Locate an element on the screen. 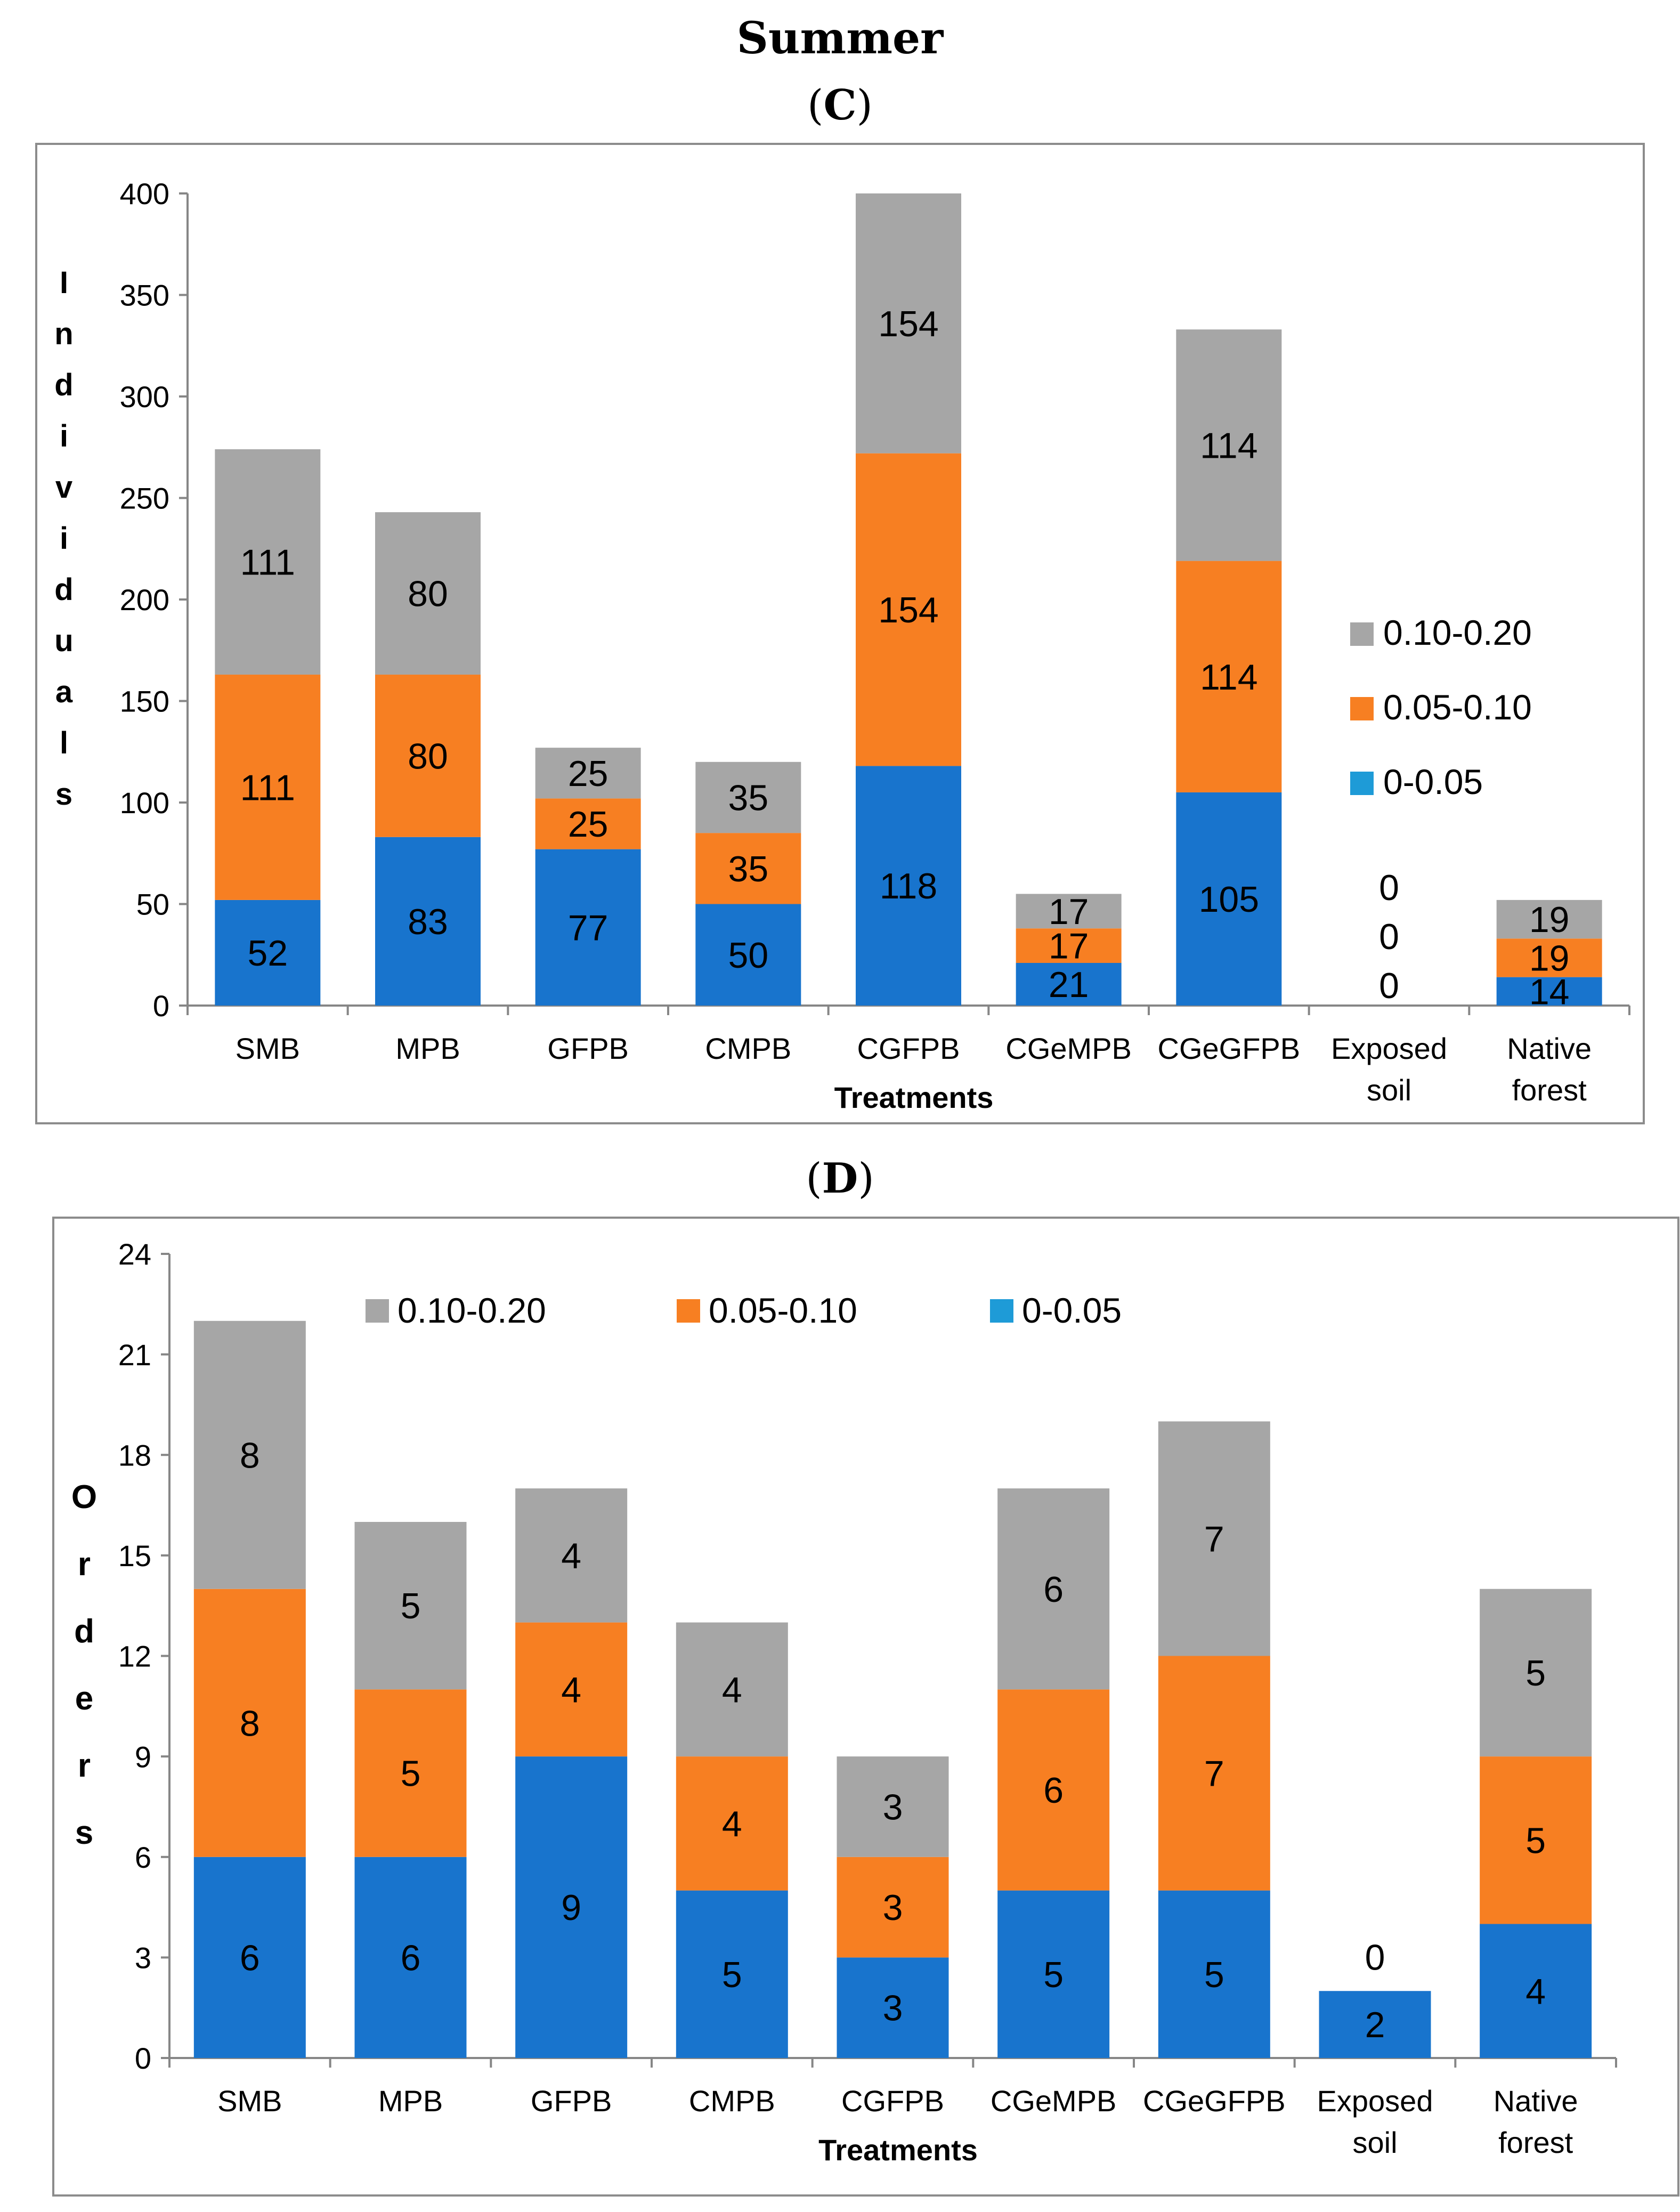 Image resolution: width=1680 pixels, height=2212 pixels. data-label: 83 is located at coordinates (428, 922).